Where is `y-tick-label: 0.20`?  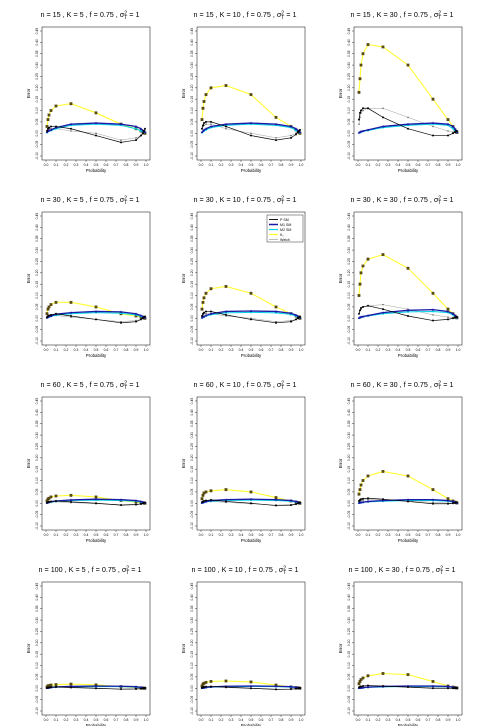 y-tick-label: 0.20 is located at coordinates (37, 642).